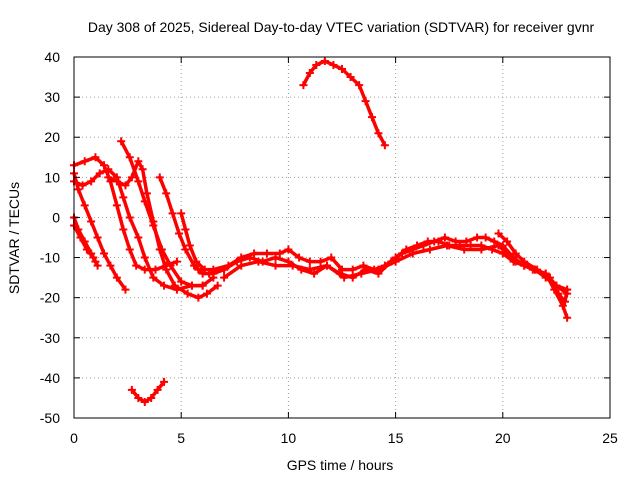 This screenshot has height=480, width=640. I want to click on y-tick-label: -50, so click(50, 418).